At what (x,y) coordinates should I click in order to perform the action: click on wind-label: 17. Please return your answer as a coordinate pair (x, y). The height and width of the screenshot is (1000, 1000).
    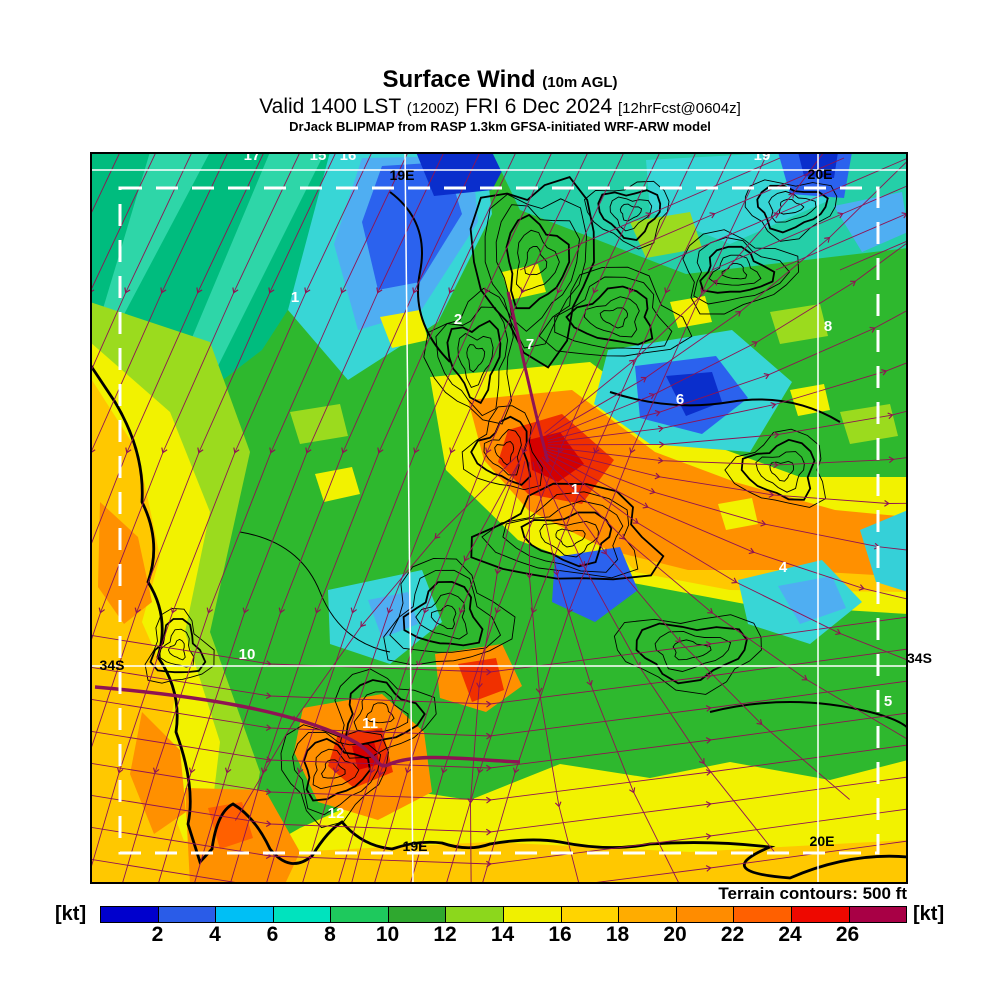
    Looking at the image, I should click on (252, 158).